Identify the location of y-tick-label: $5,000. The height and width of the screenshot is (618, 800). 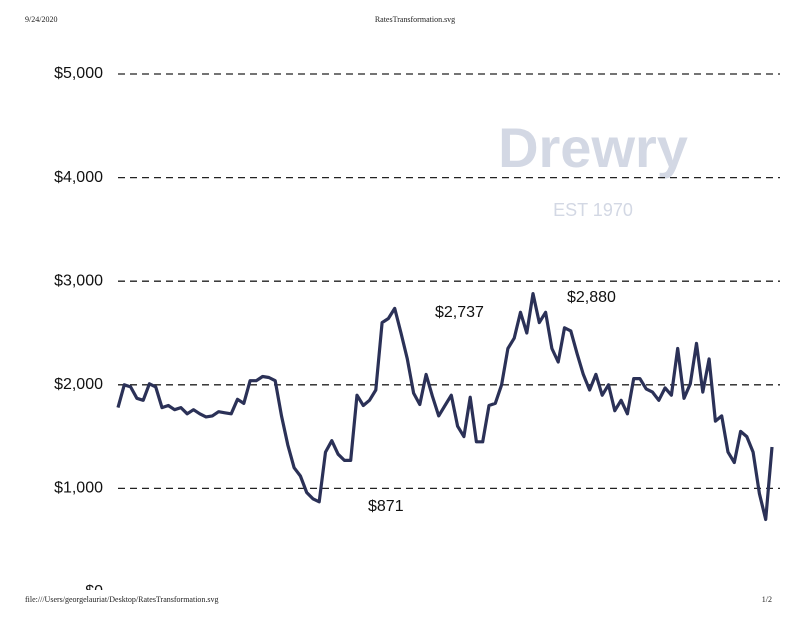
(78, 73).